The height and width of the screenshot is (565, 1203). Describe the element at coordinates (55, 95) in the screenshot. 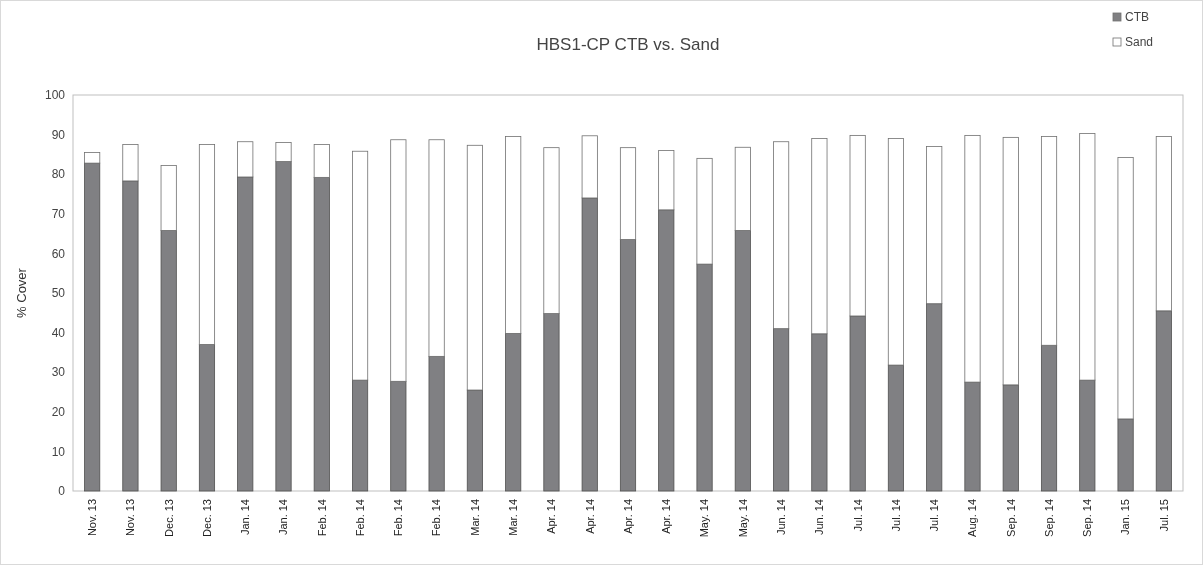

I see `y-tick-label: 100` at that location.